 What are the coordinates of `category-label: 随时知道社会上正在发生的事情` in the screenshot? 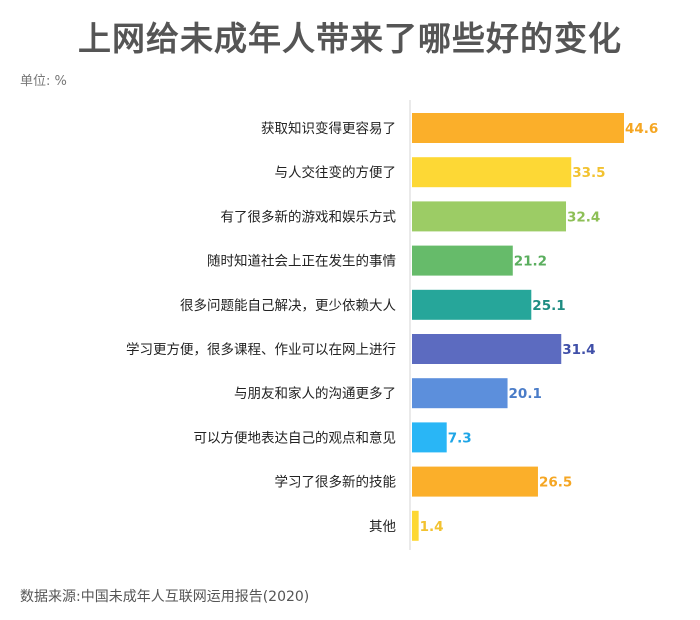 It's located at (301, 261).